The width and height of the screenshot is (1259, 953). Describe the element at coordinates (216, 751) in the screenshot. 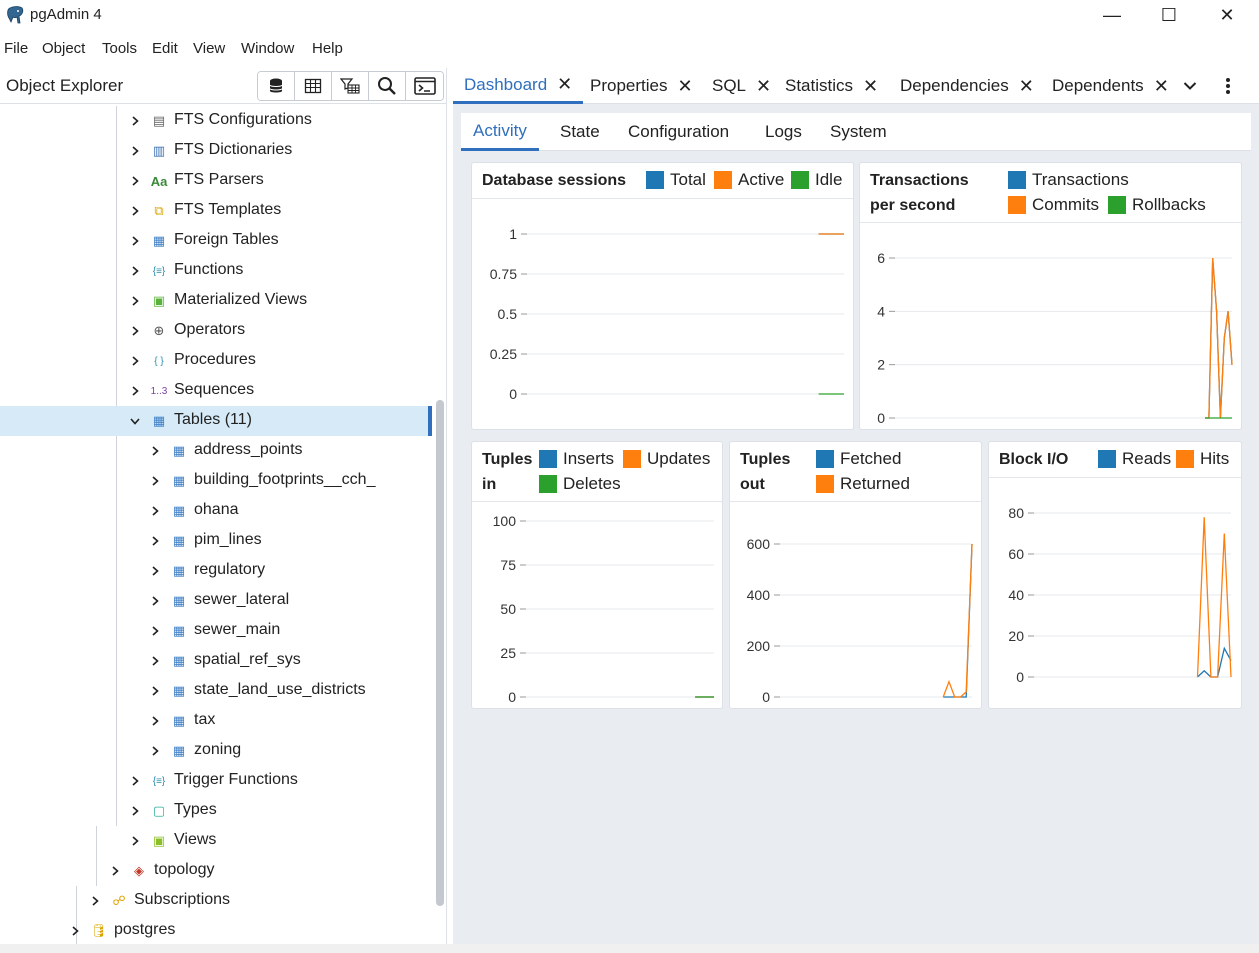

I see `tree-node: ▦ zoning` at that location.